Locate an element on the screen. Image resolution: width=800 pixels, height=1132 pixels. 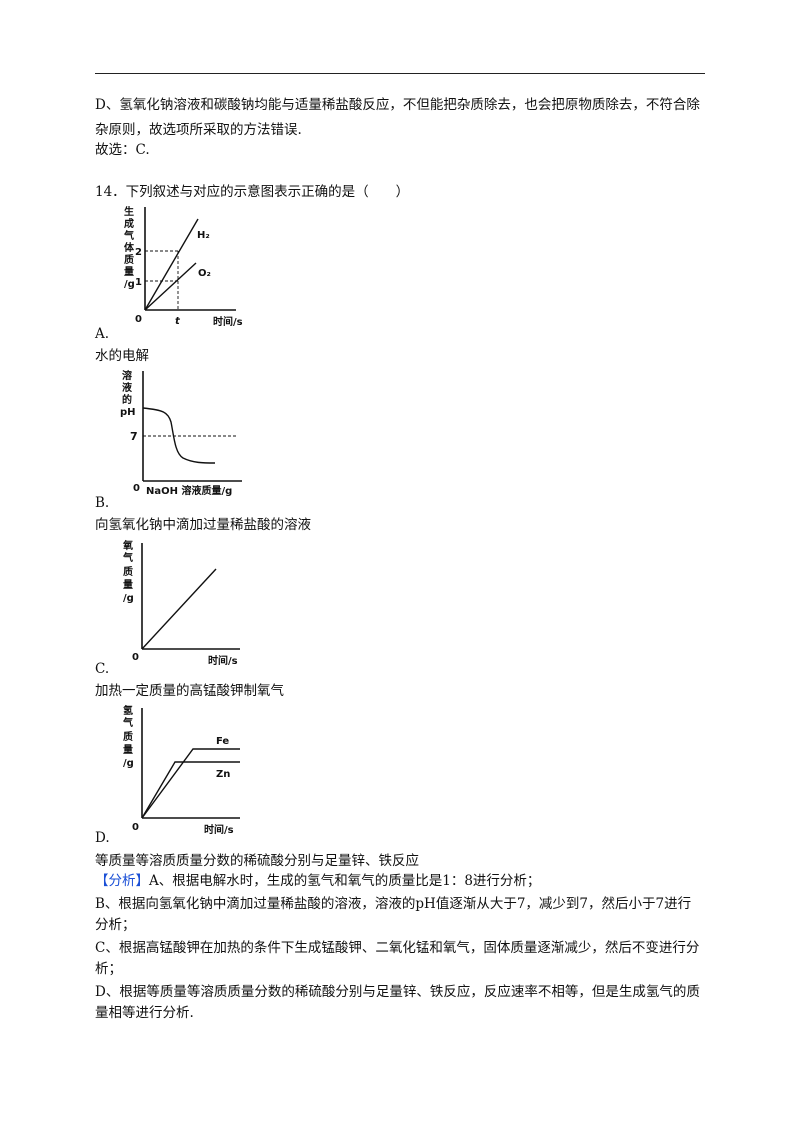
graph-c-origin: 0 is located at coordinates (135, 657).